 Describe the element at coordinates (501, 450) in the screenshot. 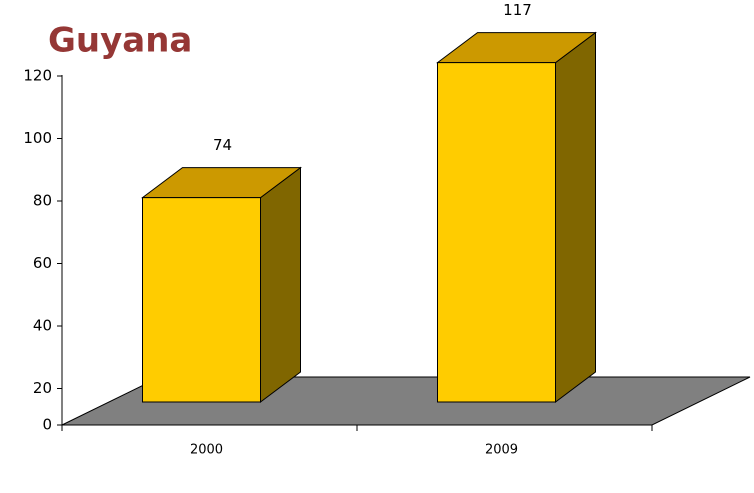

I see `x-tick-label: 2009` at that location.